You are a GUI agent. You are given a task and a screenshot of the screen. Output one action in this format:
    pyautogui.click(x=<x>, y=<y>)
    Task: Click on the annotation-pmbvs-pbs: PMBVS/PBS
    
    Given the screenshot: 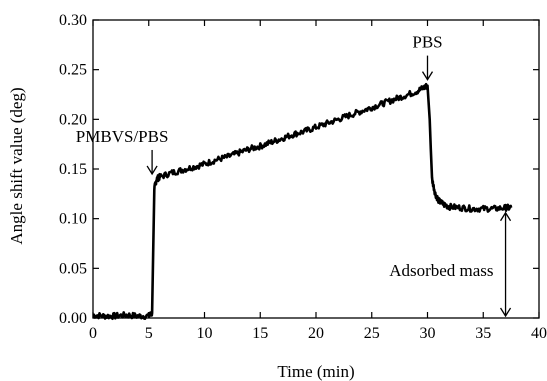 What is the action you would take?
    pyautogui.click(x=122, y=136)
    